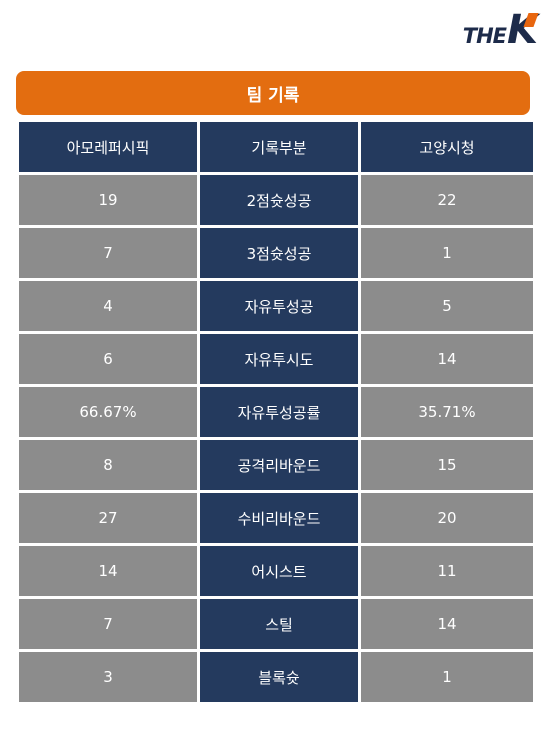 This screenshot has height=733, width=550. Describe the element at coordinates (447, 518) in the screenshot. I see `right-team-value: 20` at that location.